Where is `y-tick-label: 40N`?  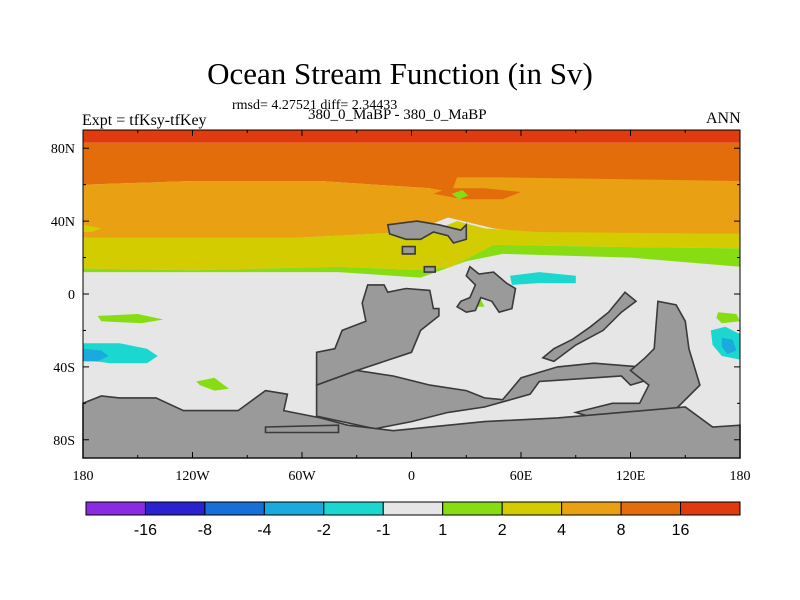
y-tick-label: 40N is located at coordinates (63, 222).